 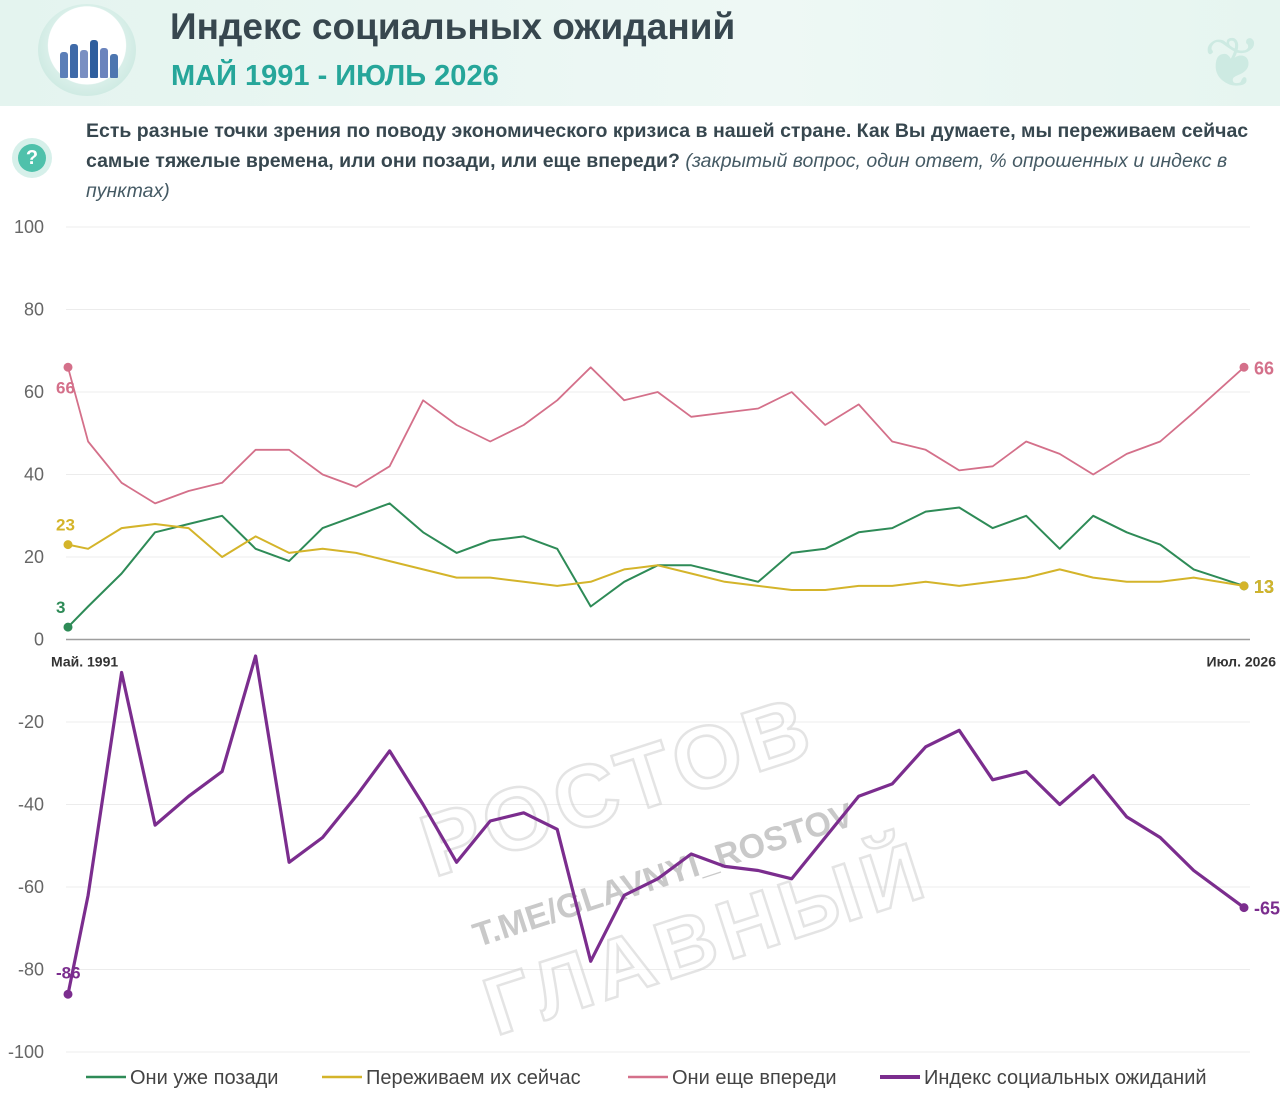 I want to click on end-value-label-now: 13, so click(x=1264, y=587).